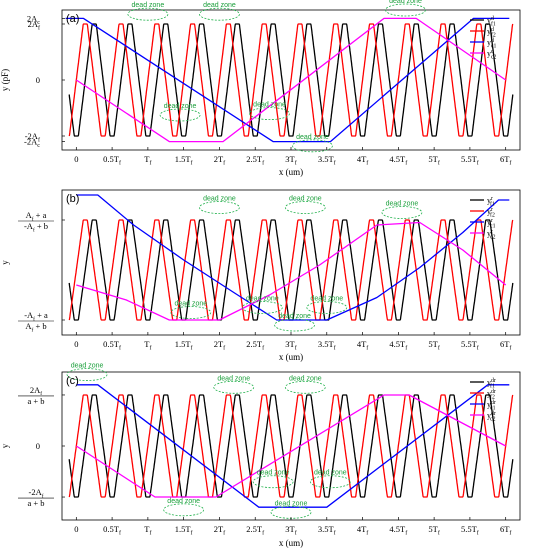 The height and width of the screenshot is (550, 549). What do you see at coordinates (491, 33) in the screenshot?
I see `legend-label-ydf2: yd f2` at bounding box center [491, 33].